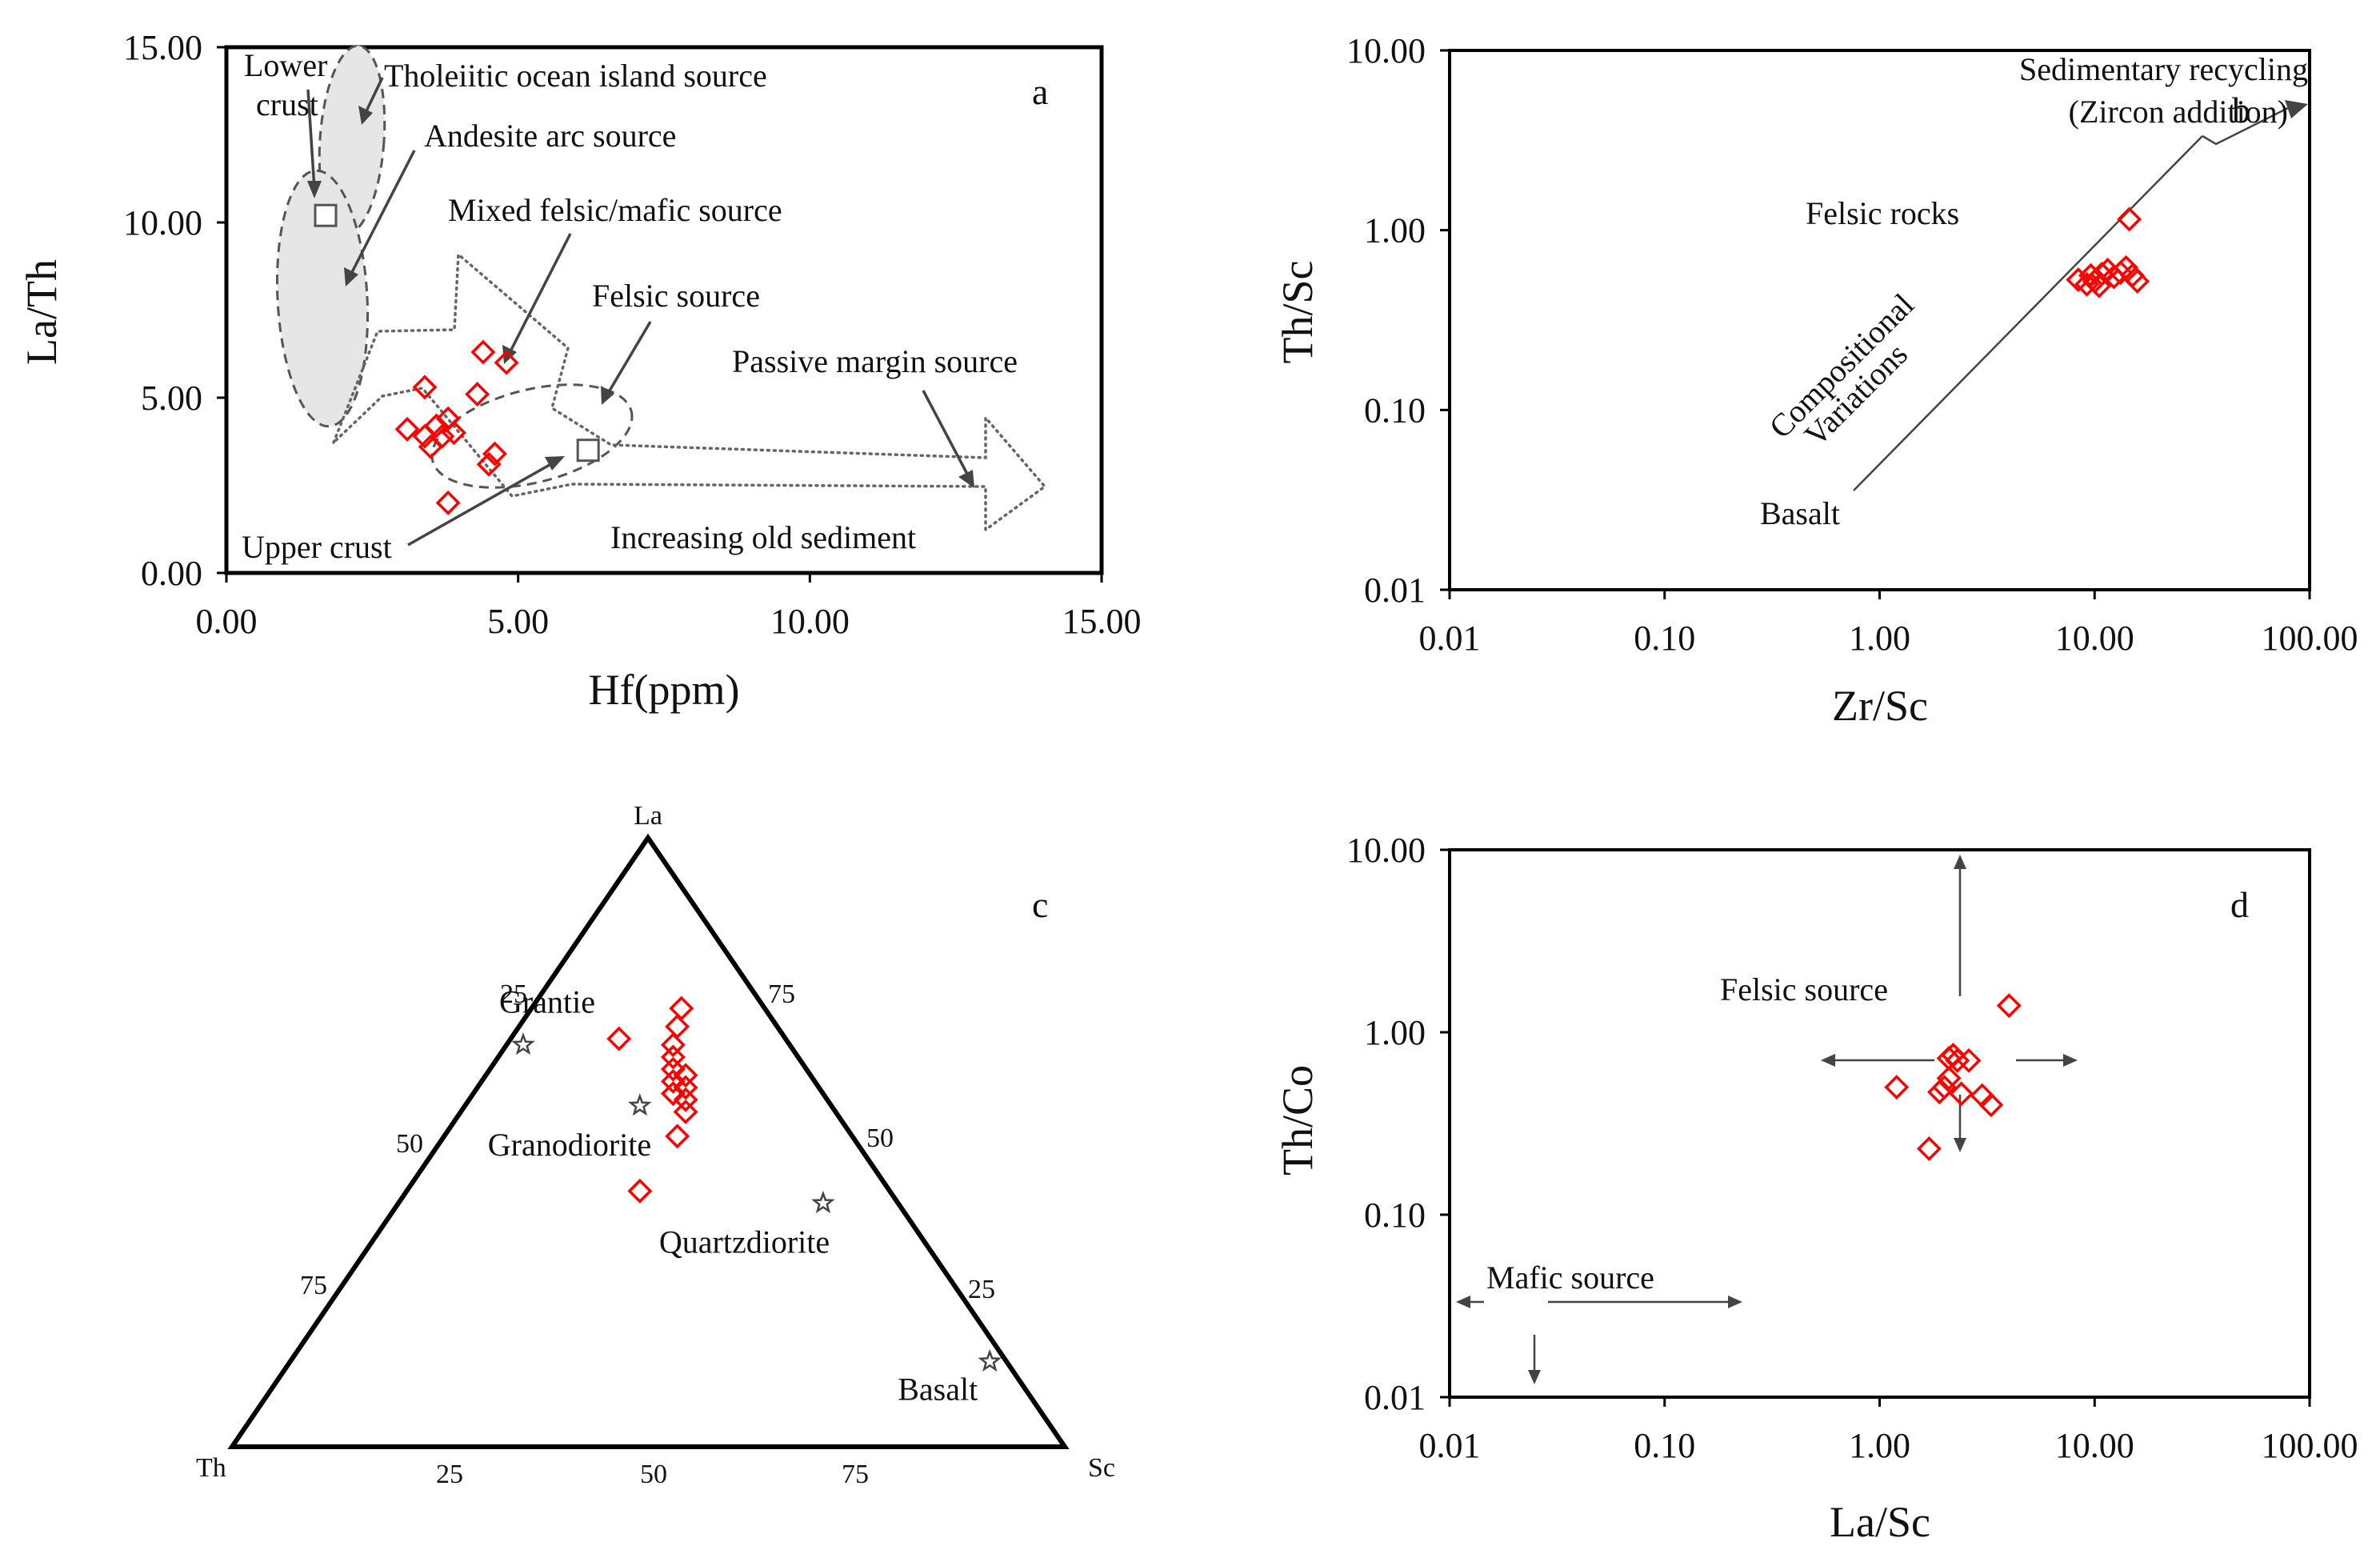  What do you see at coordinates (481, 503) in the screenshot?
I see `pointer-upper-crust` at bounding box center [481, 503].